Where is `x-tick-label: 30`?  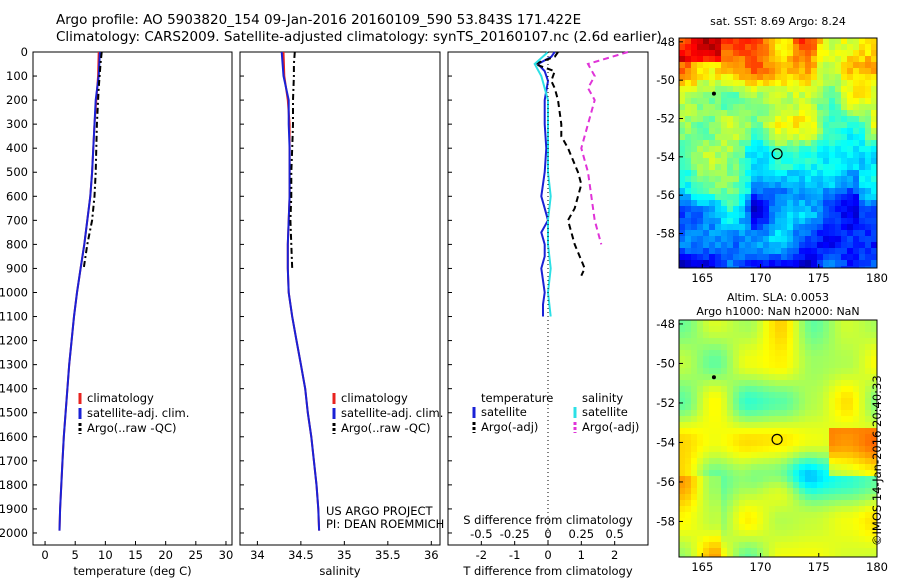
x-tick-label: 30 is located at coordinates (226, 555).